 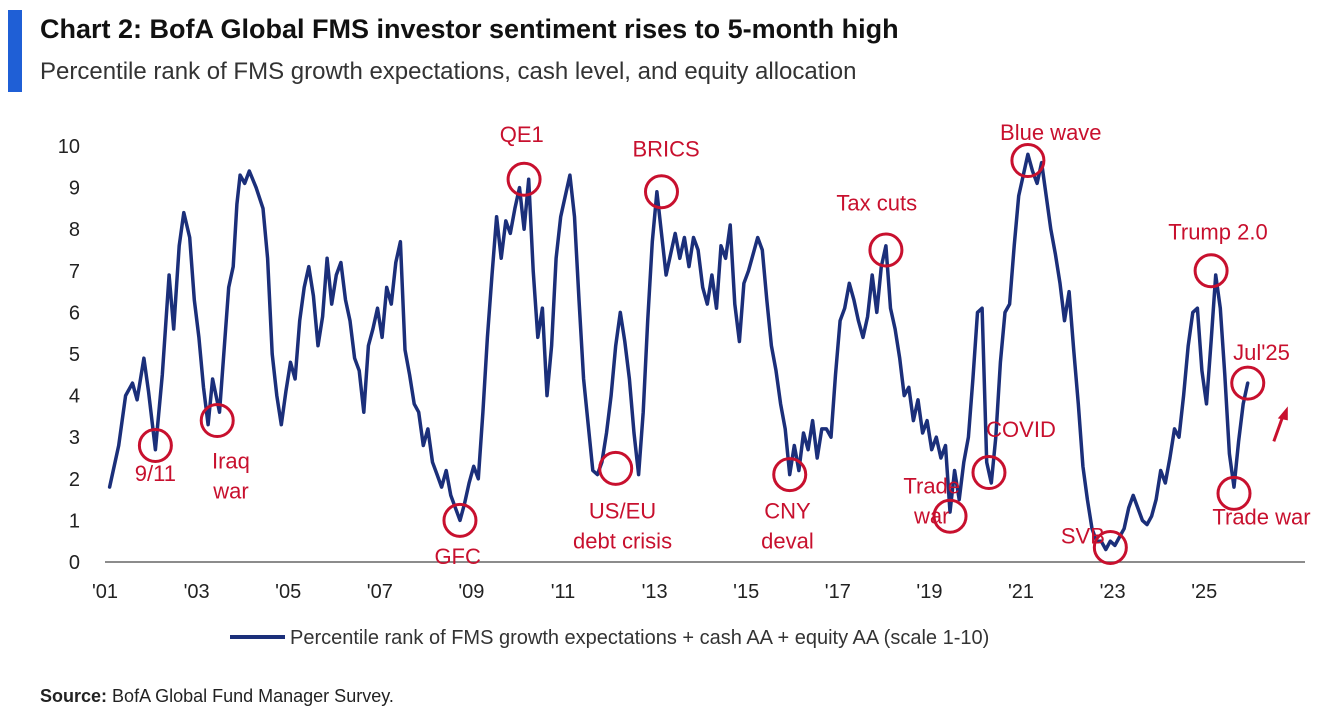 I want to click on x-tick-label: '19, so click(x=929, y=592).